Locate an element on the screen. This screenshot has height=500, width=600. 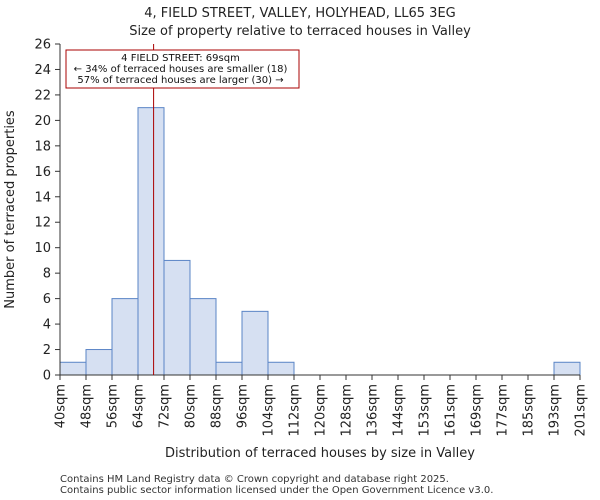
x-tick-label: 201sqm is located at coordinates (581, 410).